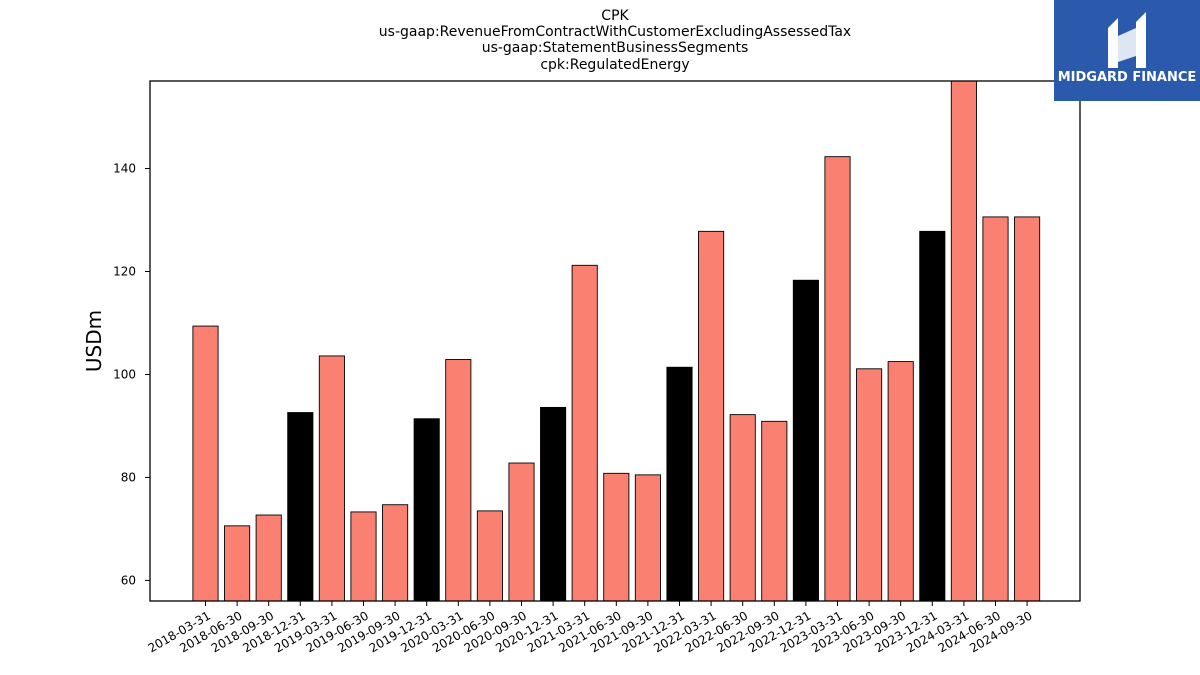 The height and width of the screenshot is (675, 1200). What do you see at coordinates (124, 169) in the screenshot?
I see `y-tick-label: 140` at bounding box center [124, 169].